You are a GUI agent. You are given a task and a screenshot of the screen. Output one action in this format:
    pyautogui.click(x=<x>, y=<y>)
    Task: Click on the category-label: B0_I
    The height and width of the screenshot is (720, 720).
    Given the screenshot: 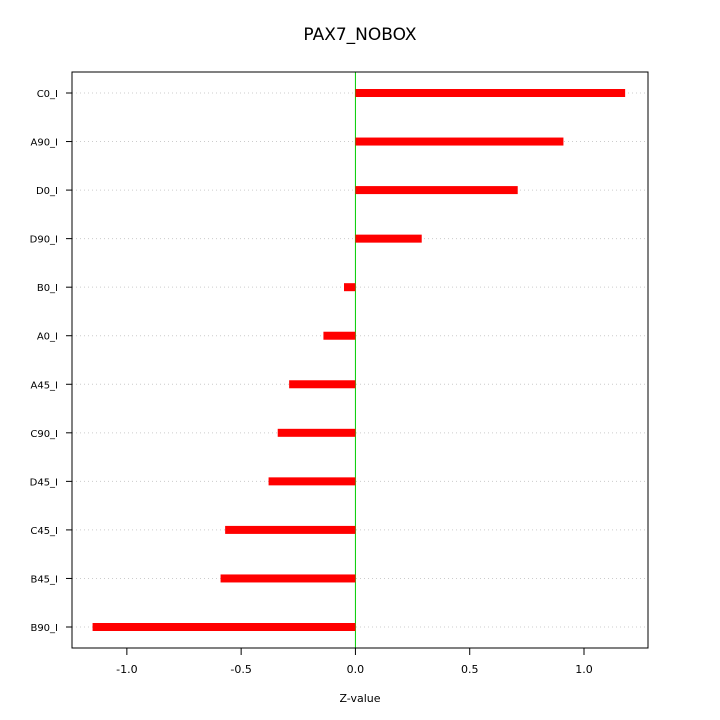 What is the action you would take?
    pyautogui.click(x=47, y=288)
    